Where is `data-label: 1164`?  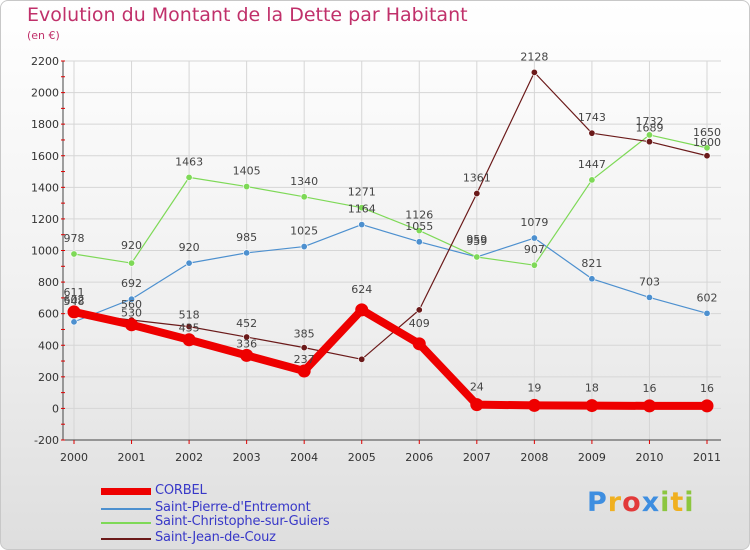 data-label: 1164 is located at coordinates (362, 209).